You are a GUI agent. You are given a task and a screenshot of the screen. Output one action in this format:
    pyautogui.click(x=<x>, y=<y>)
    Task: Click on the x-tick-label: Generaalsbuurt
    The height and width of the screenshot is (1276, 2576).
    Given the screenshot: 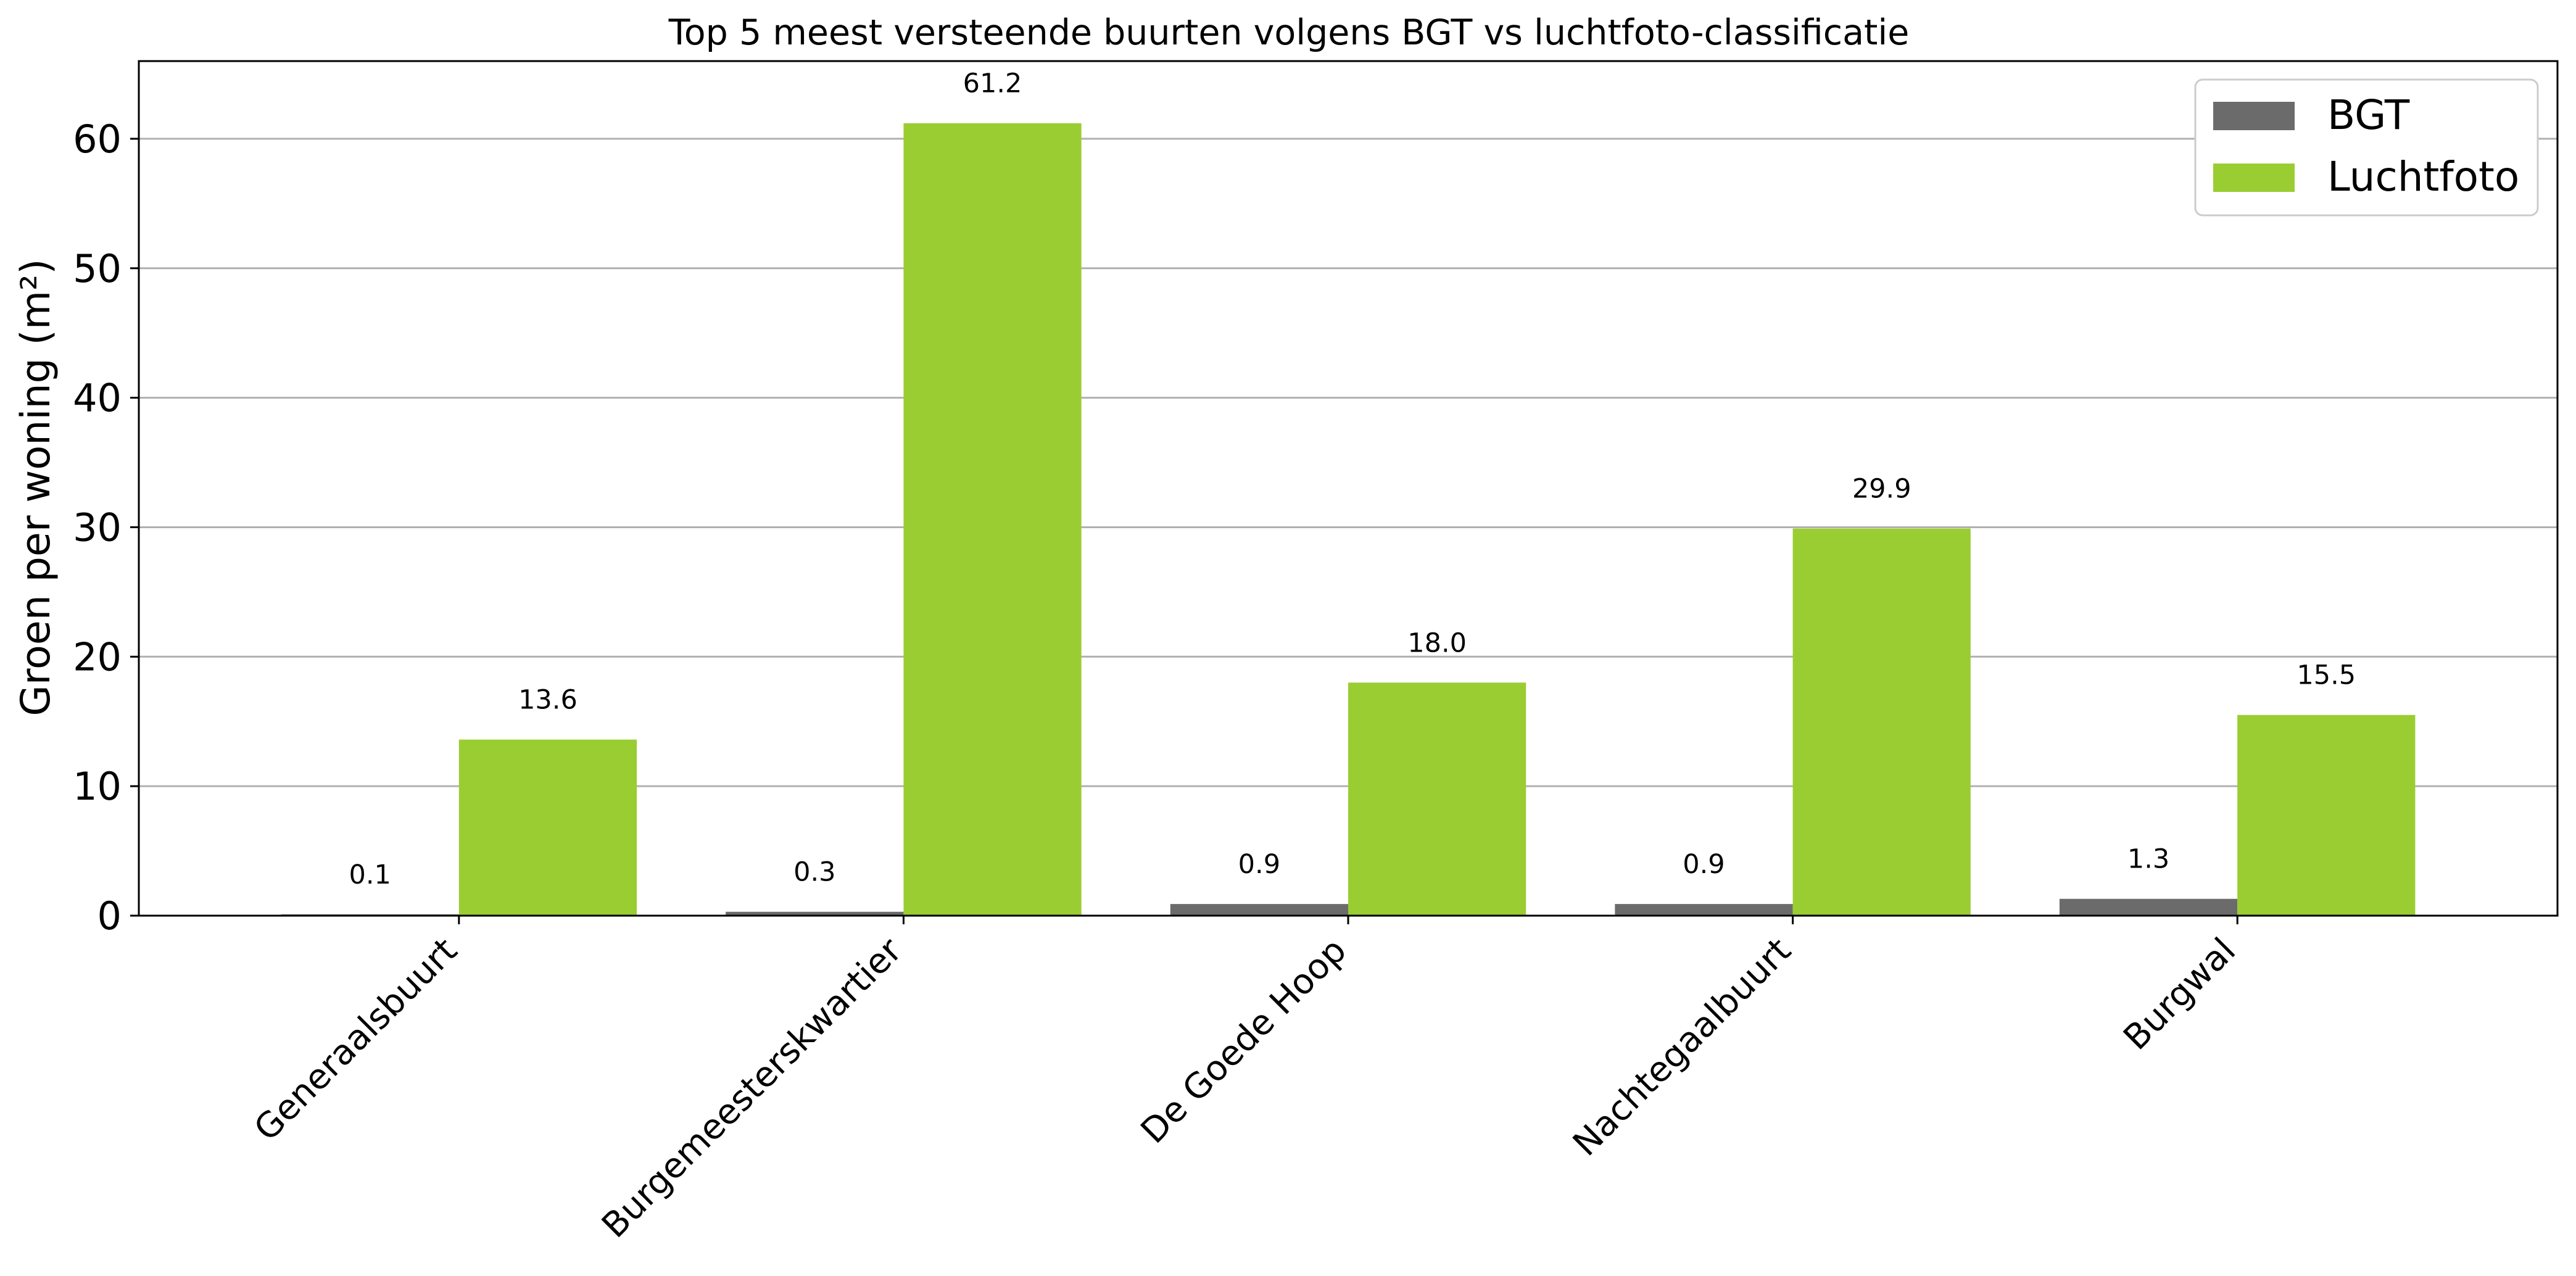 What is the action you would take?
    pyautogui.click(x=356, y=1039)
    